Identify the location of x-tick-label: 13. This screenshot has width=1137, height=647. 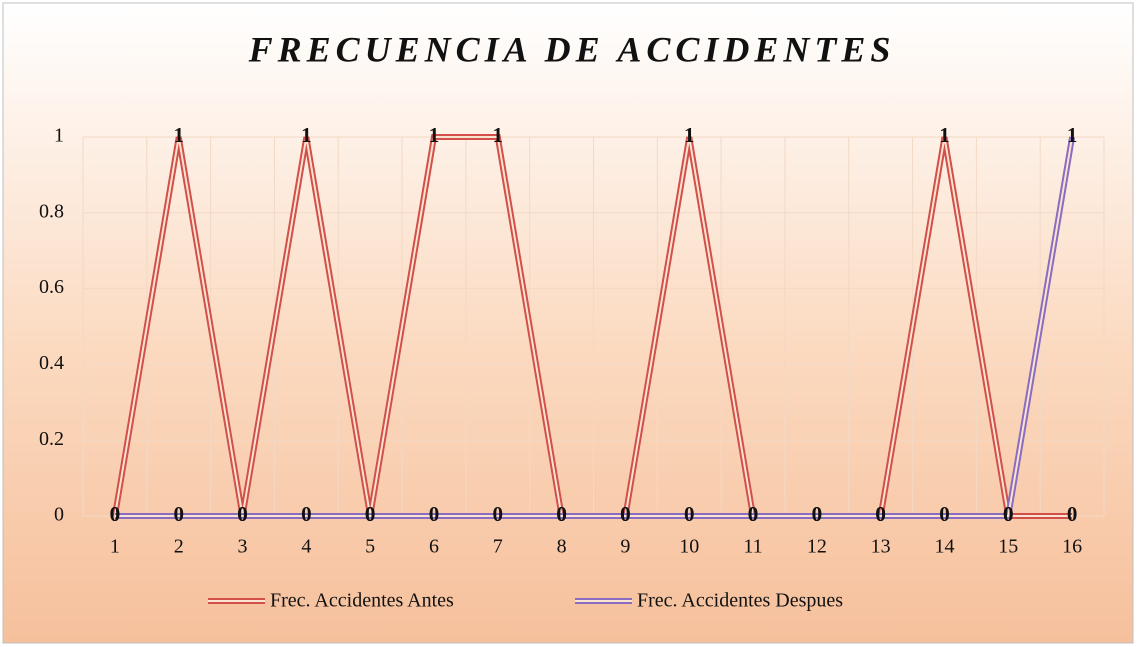
(881, 547).